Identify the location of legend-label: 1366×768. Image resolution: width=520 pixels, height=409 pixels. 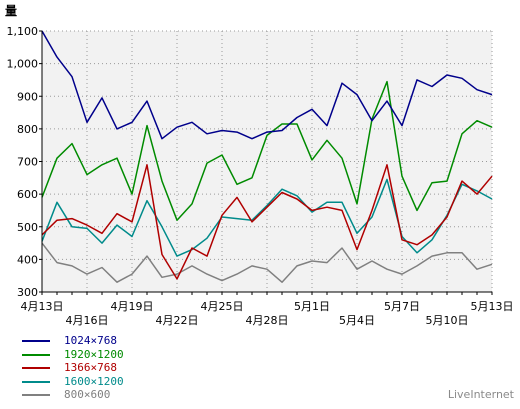
(90, 367).